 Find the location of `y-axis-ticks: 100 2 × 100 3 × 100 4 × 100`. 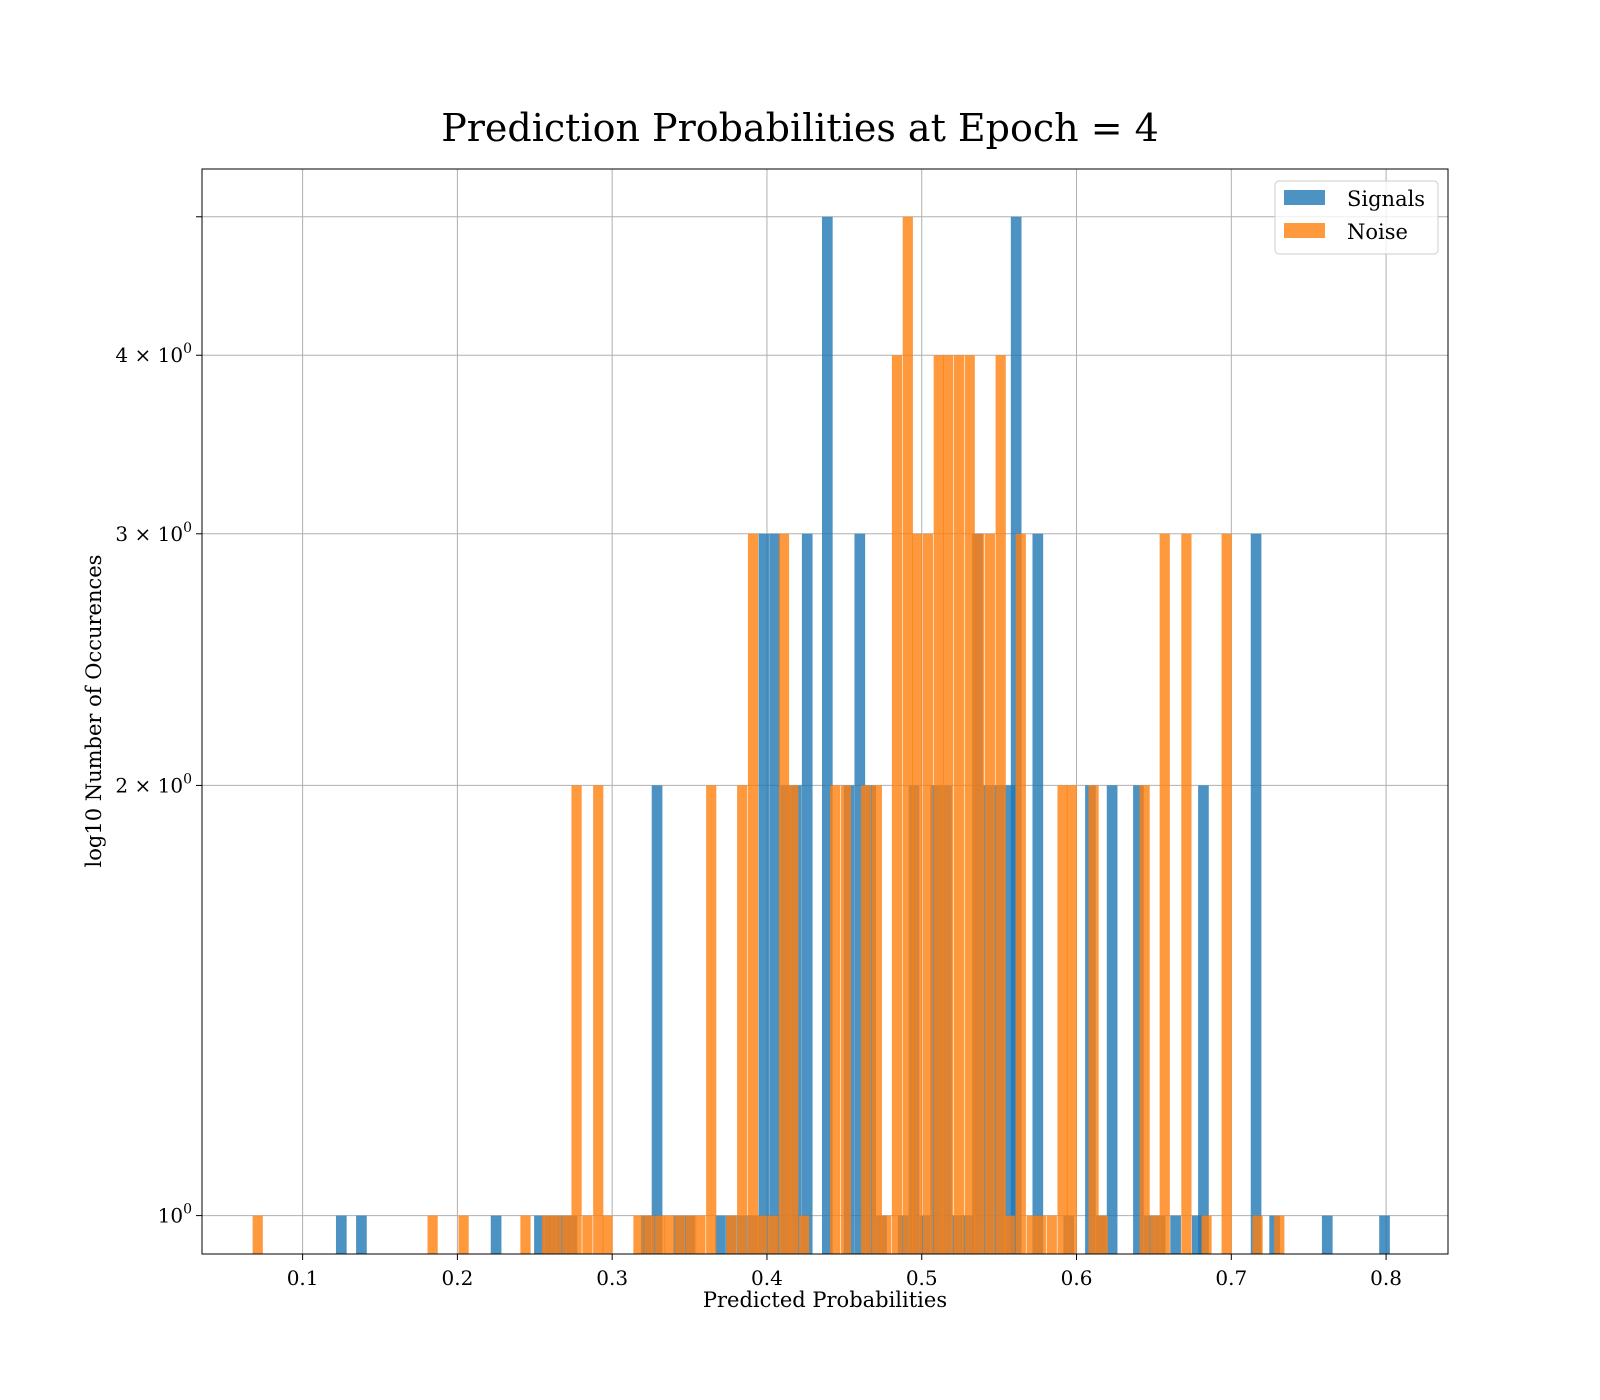

y-axis-ticks: 100 2 × 100 3 × 100 4 × 100 is located at coordinates (158, 722).